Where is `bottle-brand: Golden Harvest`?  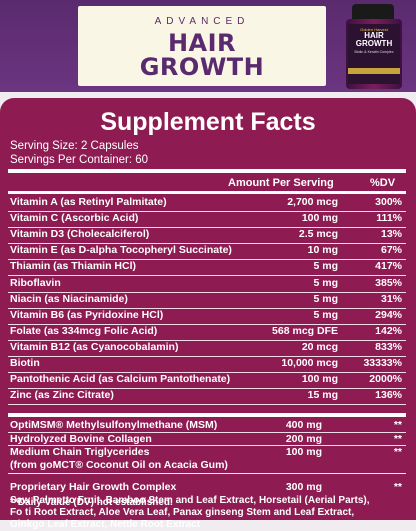 bottle-brand: Golden Harvest is located at coordinates (374, 29).